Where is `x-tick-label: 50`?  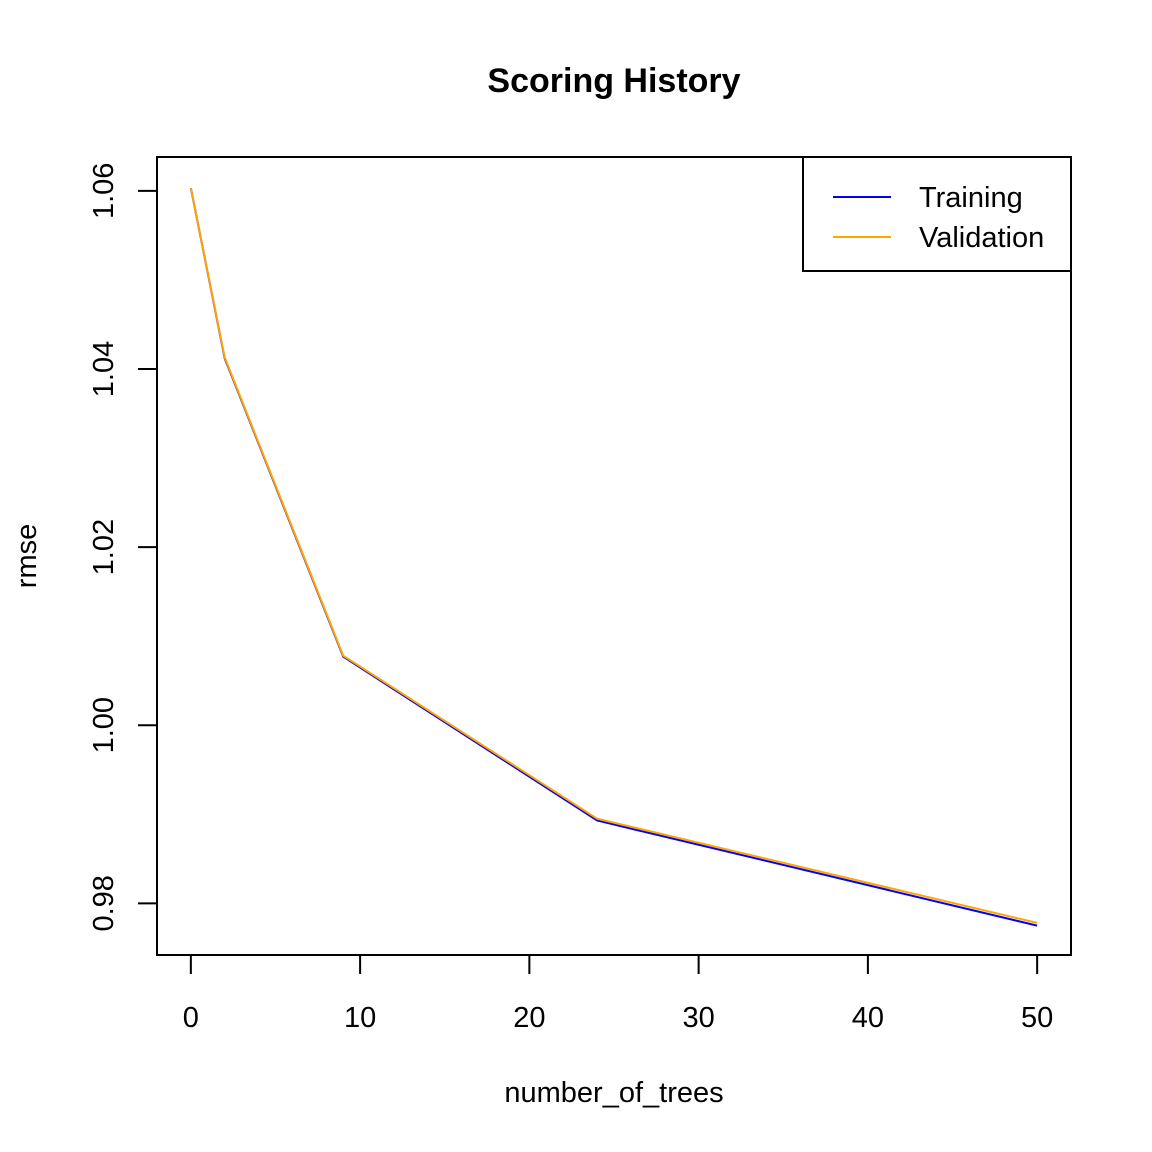 x-tick-label: 50 is located at coordinates (1037, 1018).